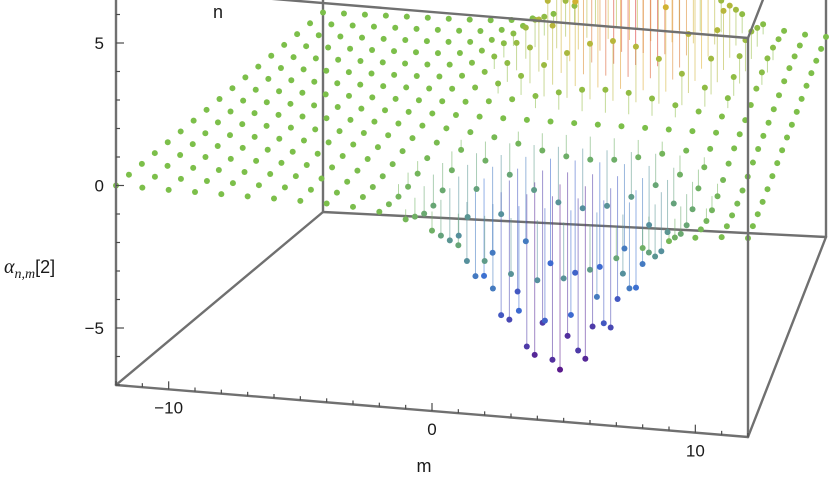  Describe the element at coordinates (29, 269) in the screenshot. I see `z-axis-label: αn,m[2]` at that location.